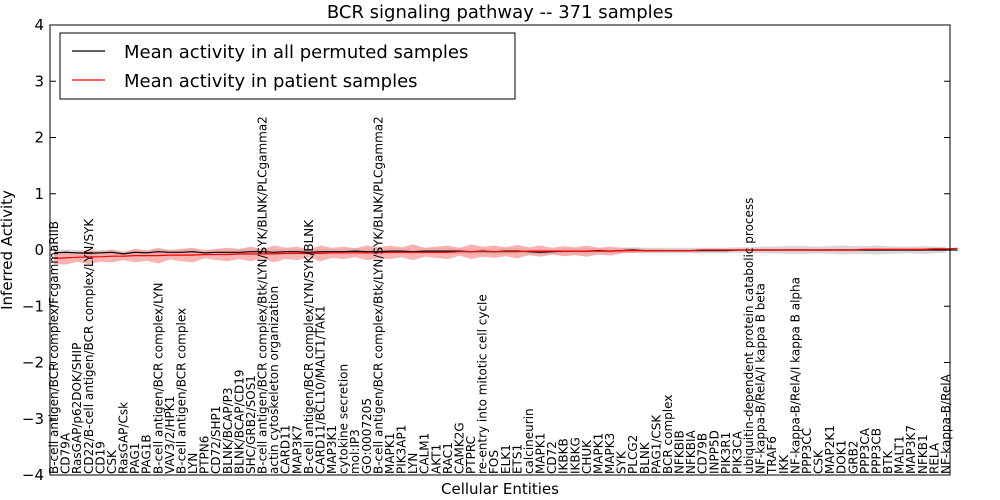 The width and height of the screenshot is (1000, 500). What do you see at coordinates (39, 25) in the screenshot?
I see `y-tick-label: 4` at bounding box center [39, 25].